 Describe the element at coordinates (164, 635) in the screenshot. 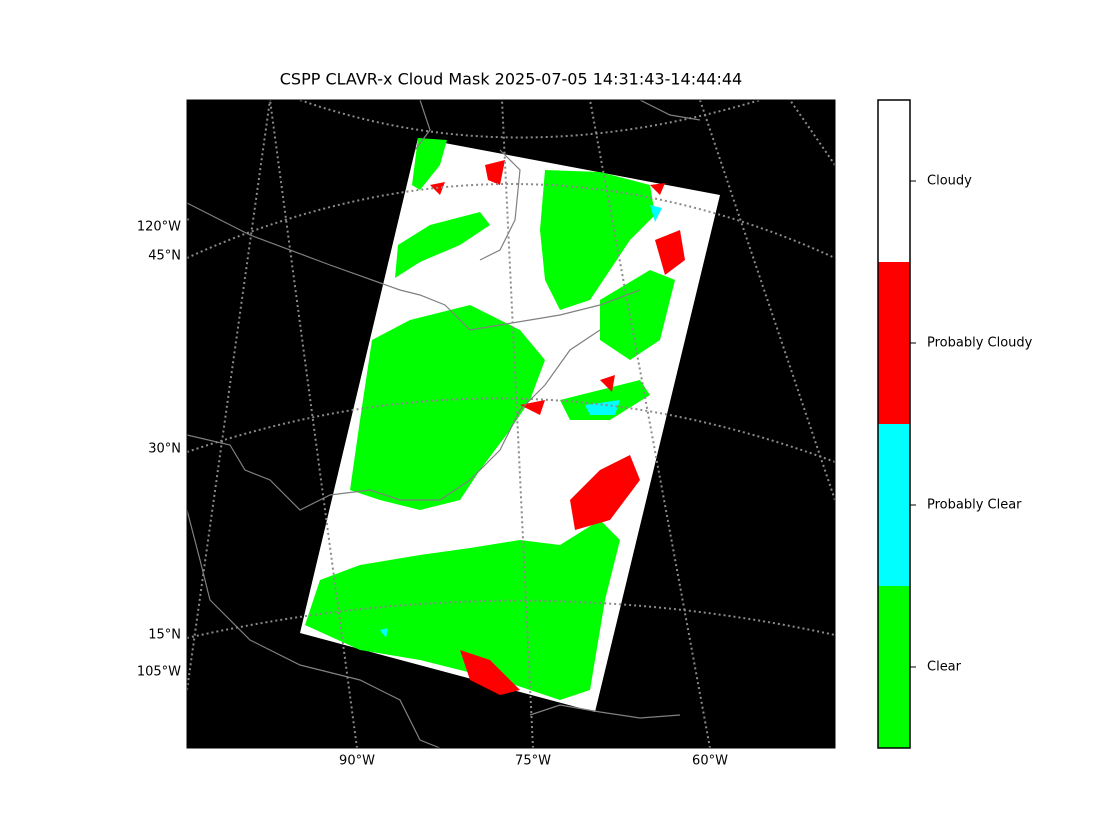

I see `left-label: 15°N` at that location.